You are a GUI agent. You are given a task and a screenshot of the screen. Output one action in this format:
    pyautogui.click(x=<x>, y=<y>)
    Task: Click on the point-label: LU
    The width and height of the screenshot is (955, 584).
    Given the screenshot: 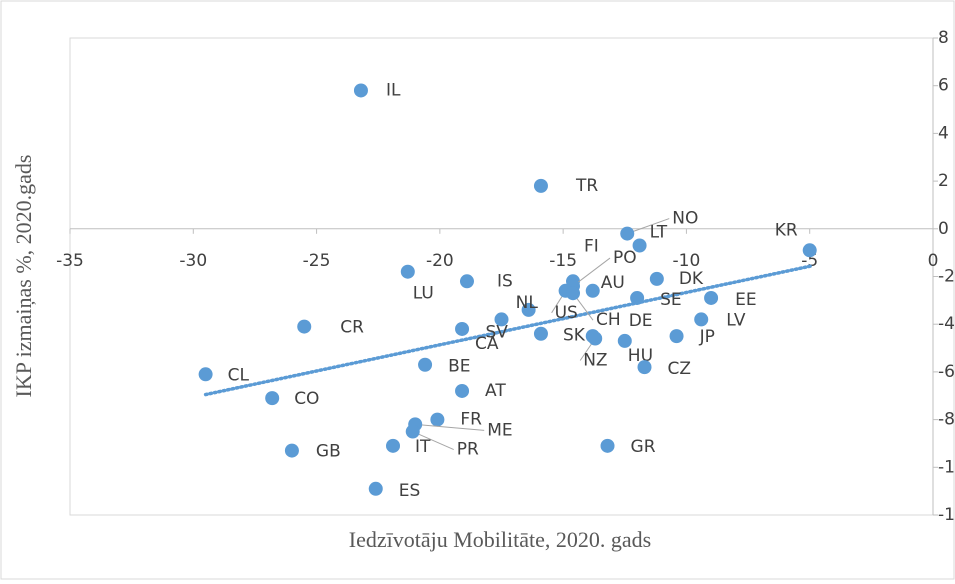 What is the action you would take?
    pyautogui.click(x=423, y=294)
    